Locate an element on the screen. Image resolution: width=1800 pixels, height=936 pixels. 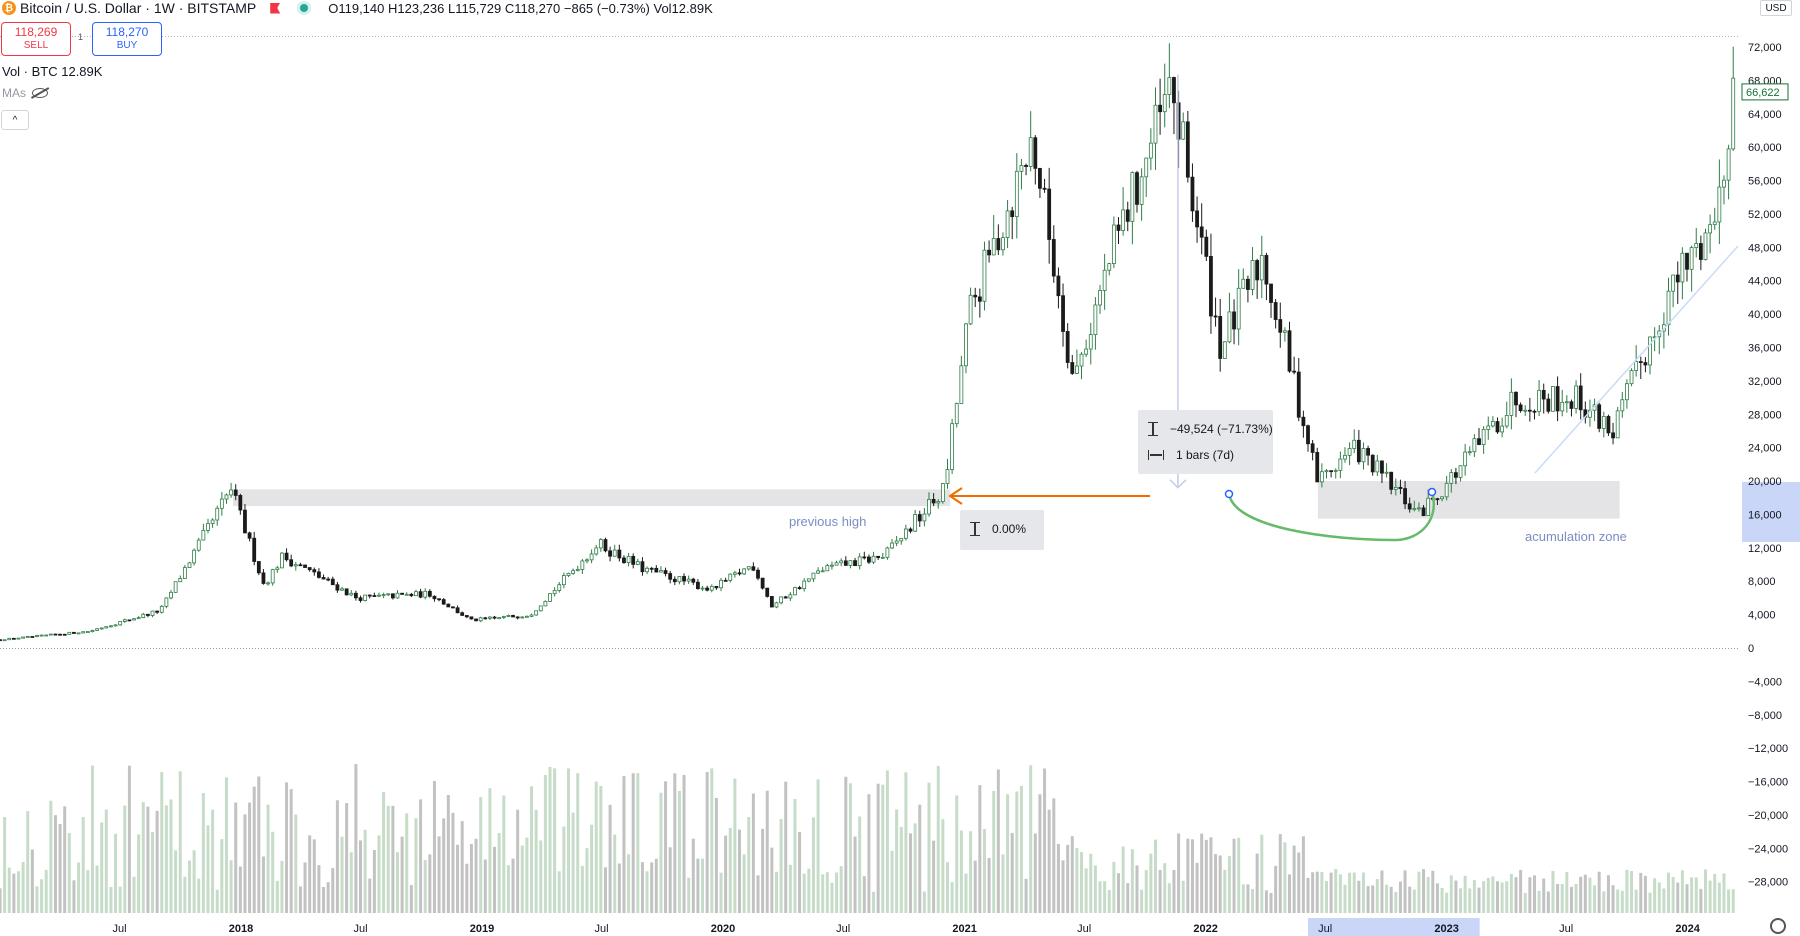
mas-legend: MAs is located at coordinates (25, 93).